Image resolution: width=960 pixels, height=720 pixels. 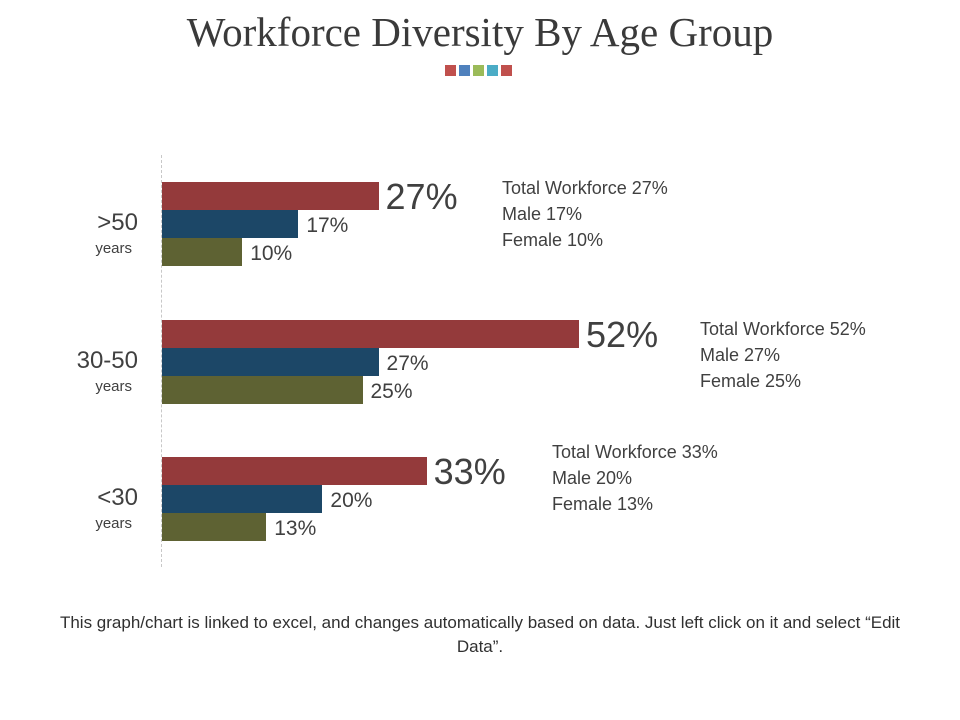 What do you see at coordinates (585, 188) in the screenshot?
I see `summary-line: Total Workforce 27%` at bounding box center [585, 188].